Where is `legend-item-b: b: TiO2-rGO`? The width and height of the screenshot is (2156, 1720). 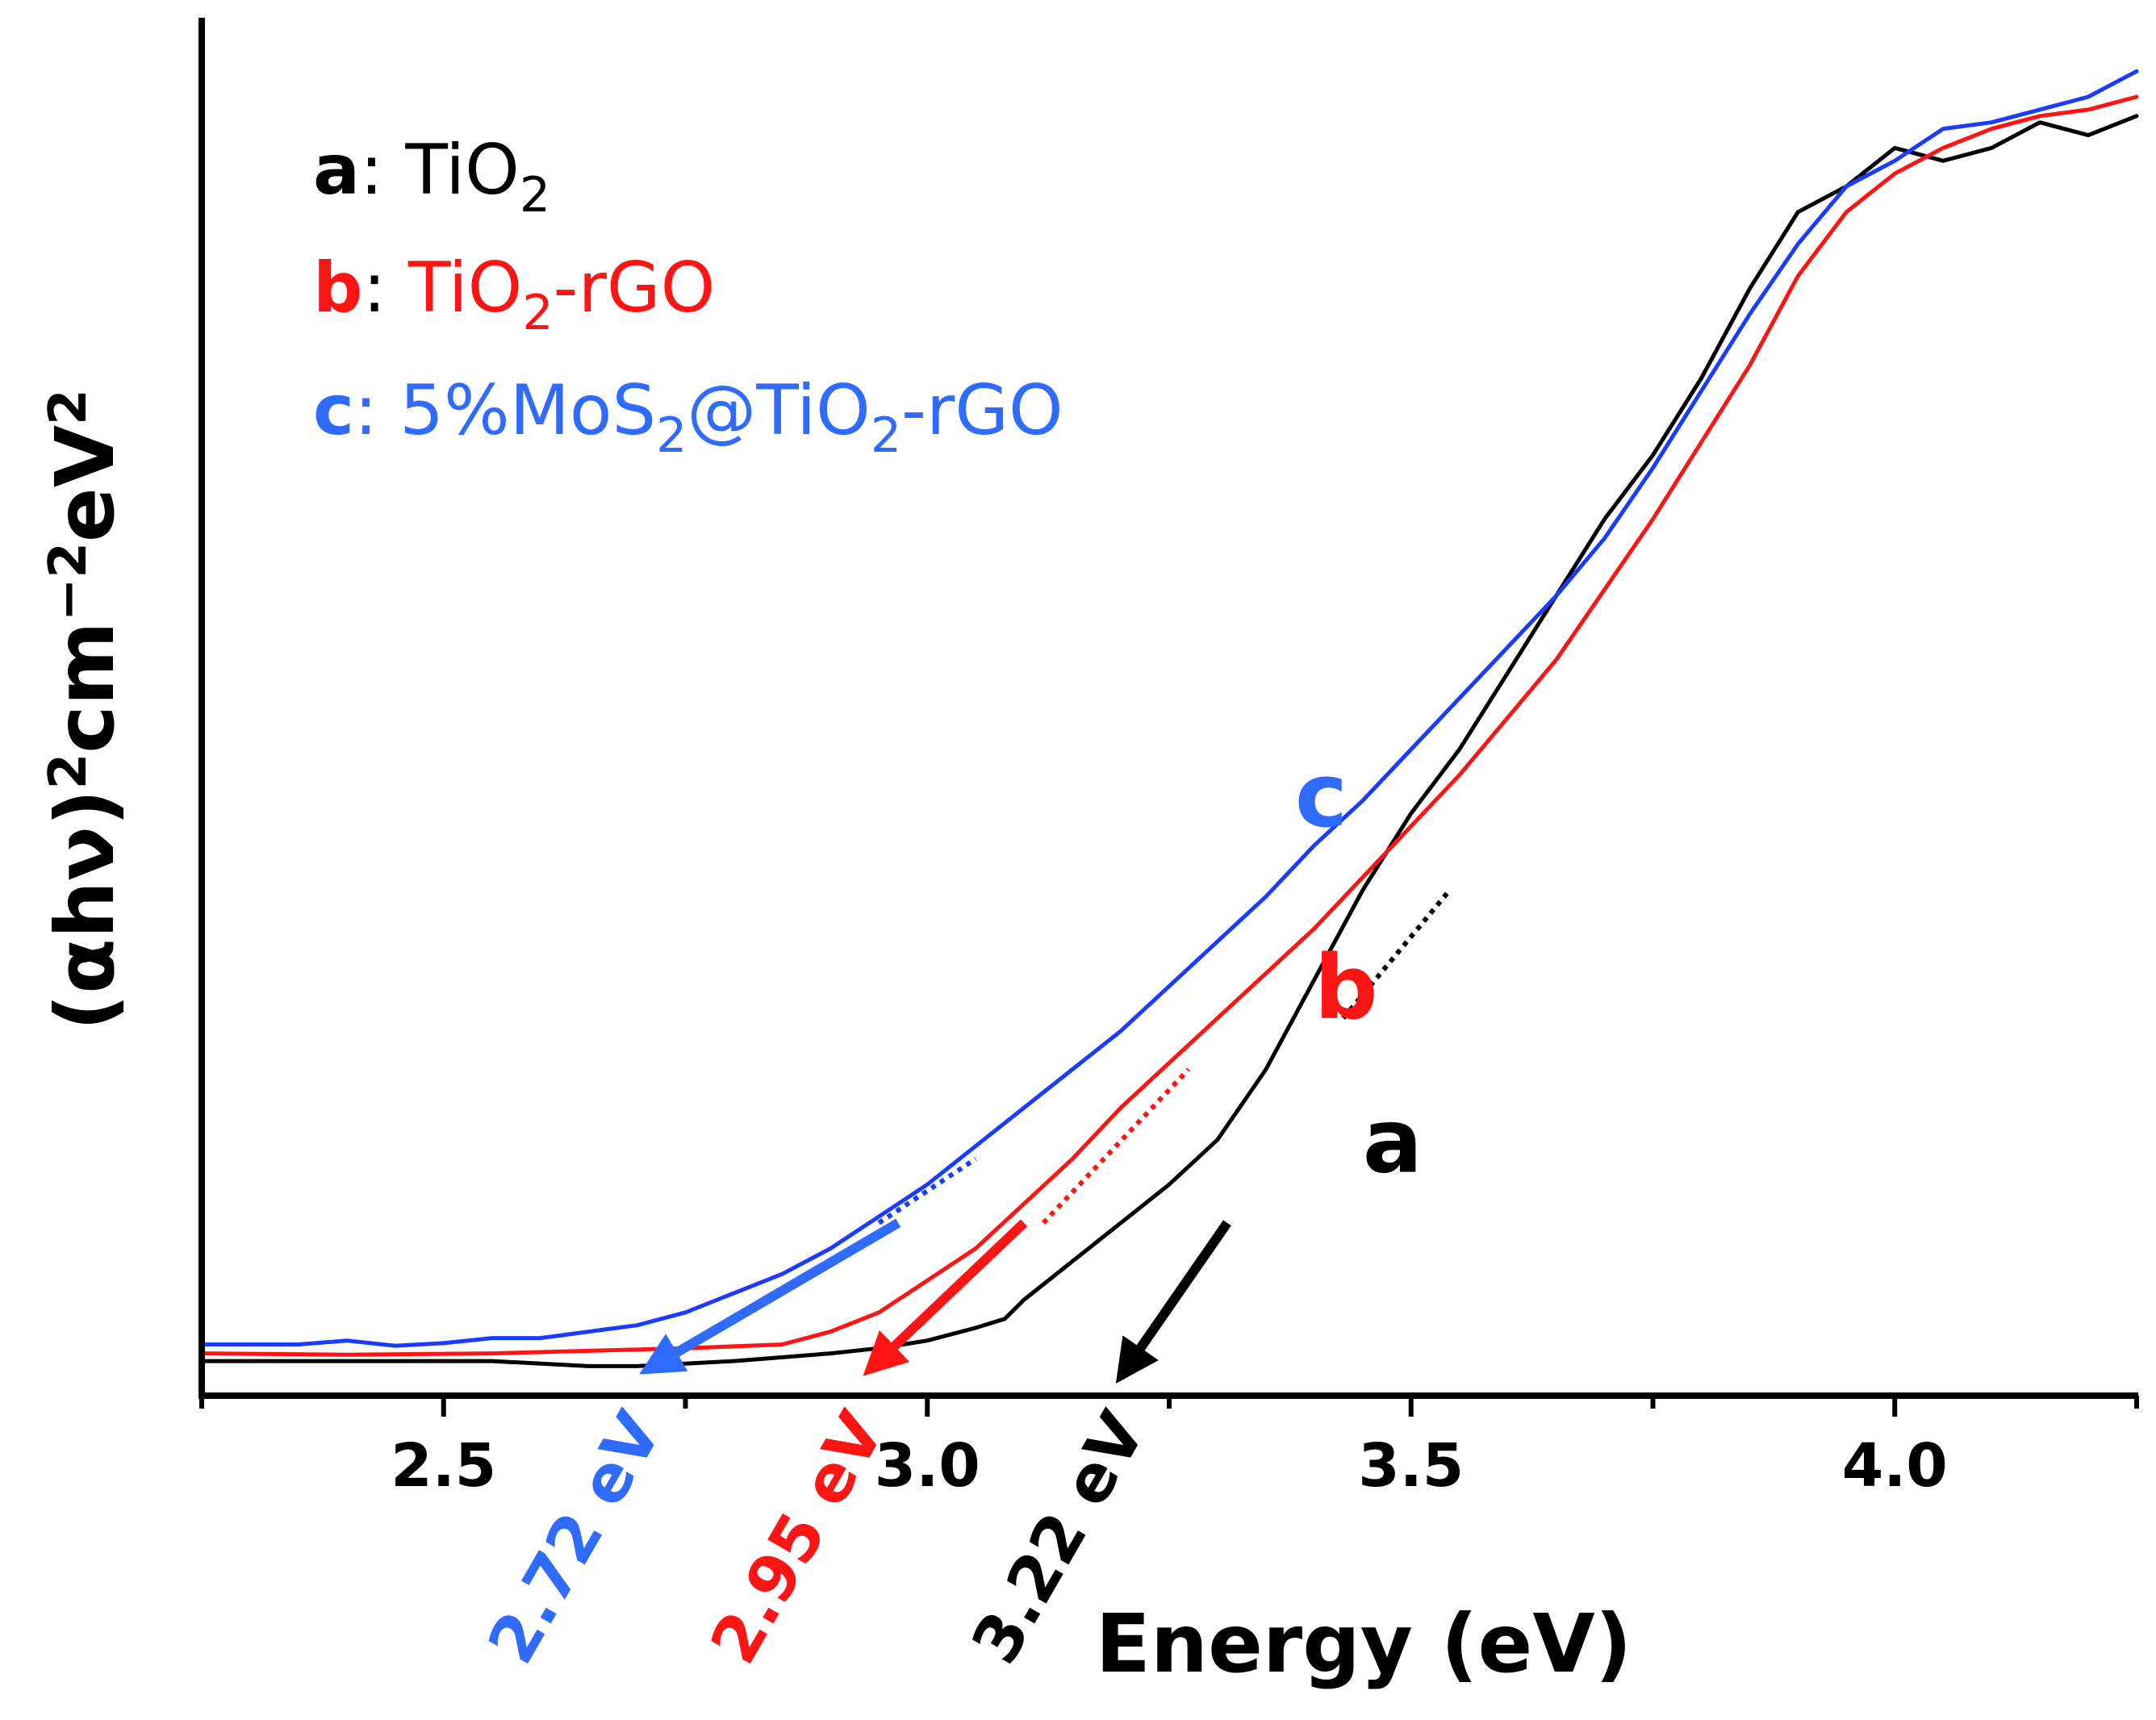 legend-item-b: b: TiO2-rGO is located at coordinates (514, 294).